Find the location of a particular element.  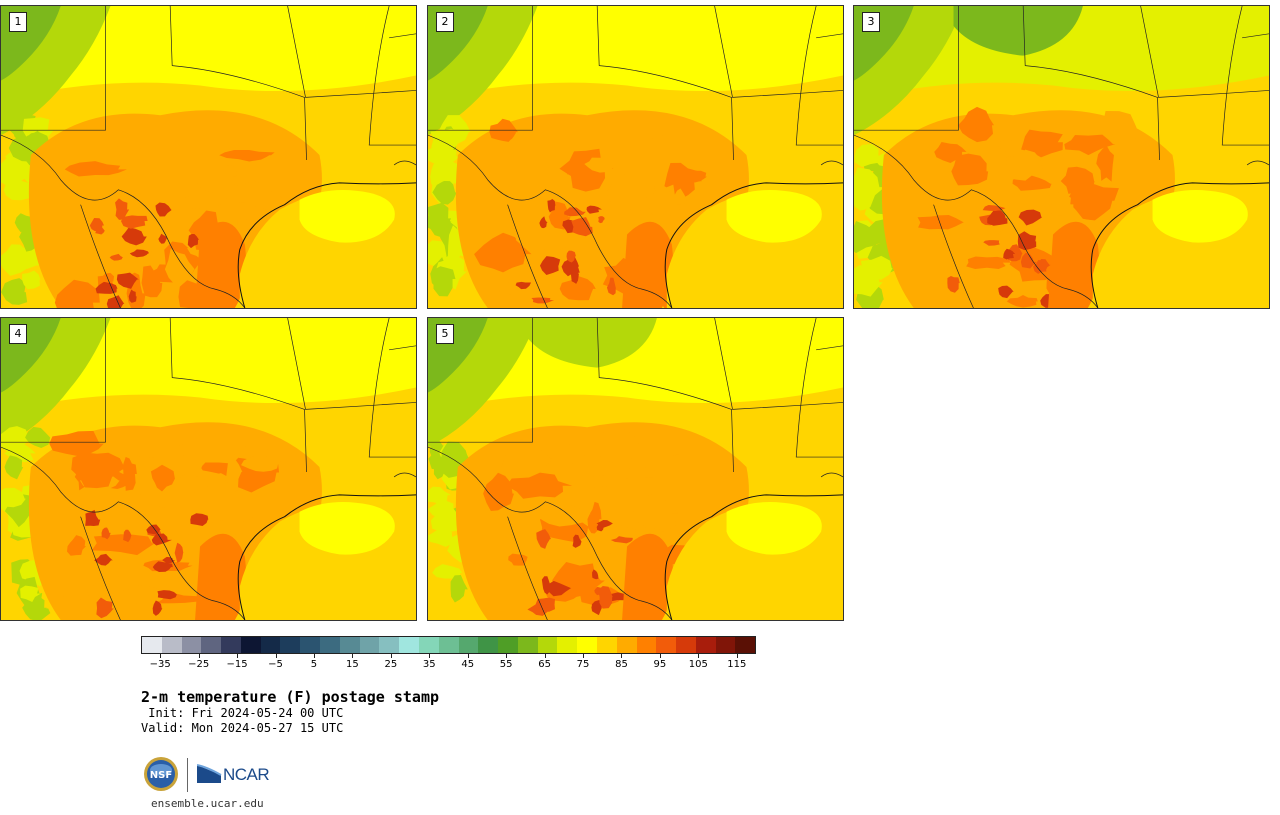

colorbar-tick-label: 75 is located at coordinates (583, 664).